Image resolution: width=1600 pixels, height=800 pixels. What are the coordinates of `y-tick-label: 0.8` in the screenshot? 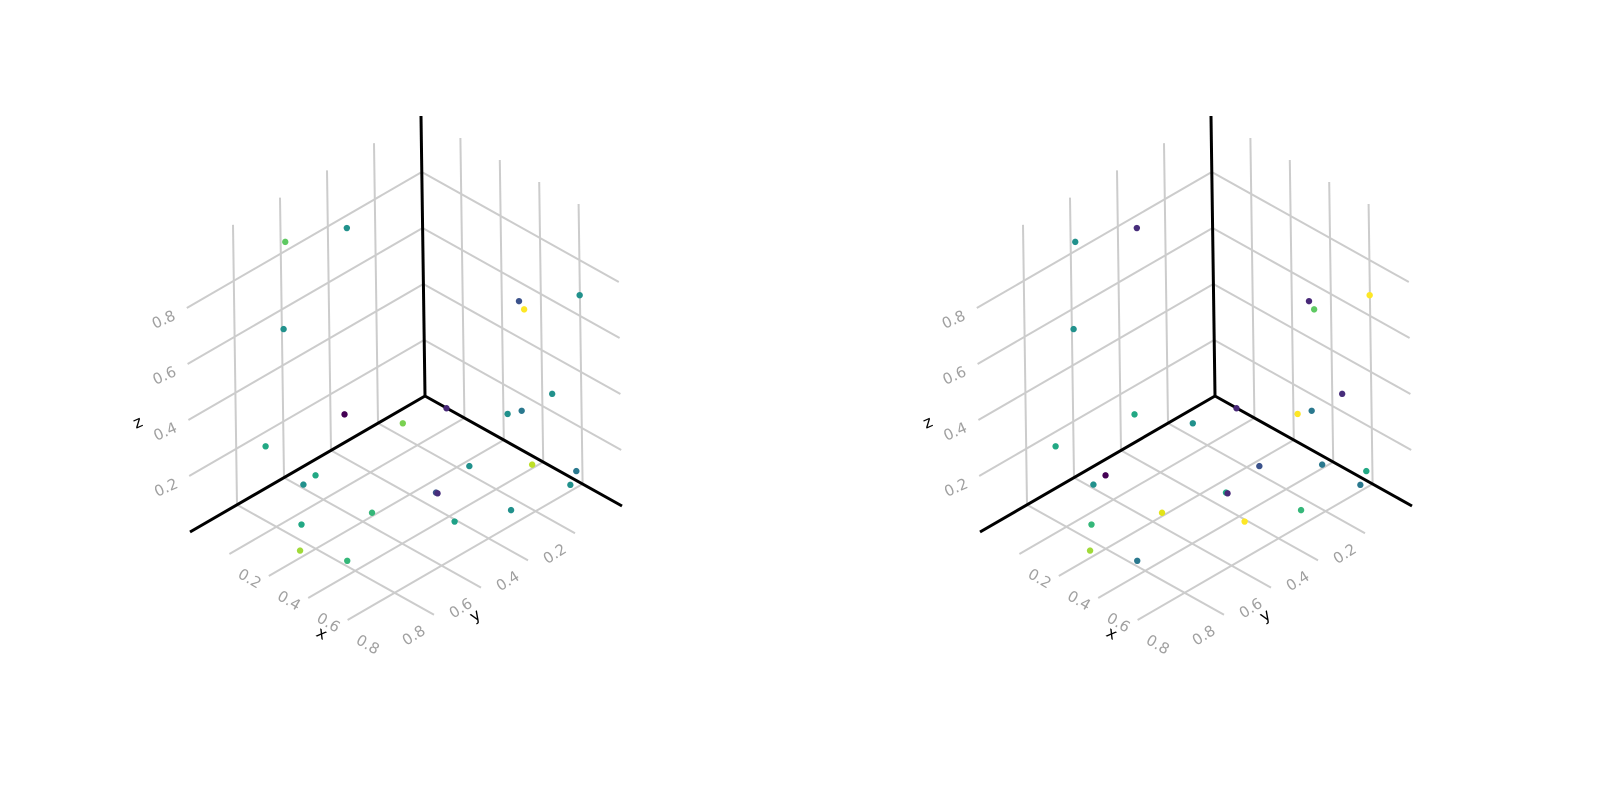 It's located at (1204, 635).